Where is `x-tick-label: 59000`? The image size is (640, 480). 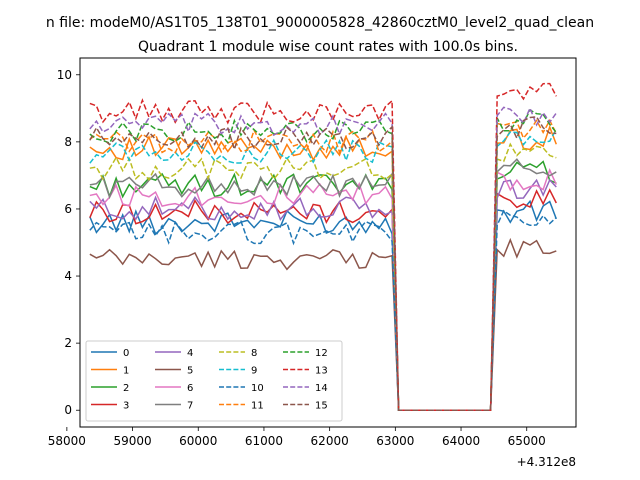 x-tick-label: 59000 is located at coordinates (132, 441).